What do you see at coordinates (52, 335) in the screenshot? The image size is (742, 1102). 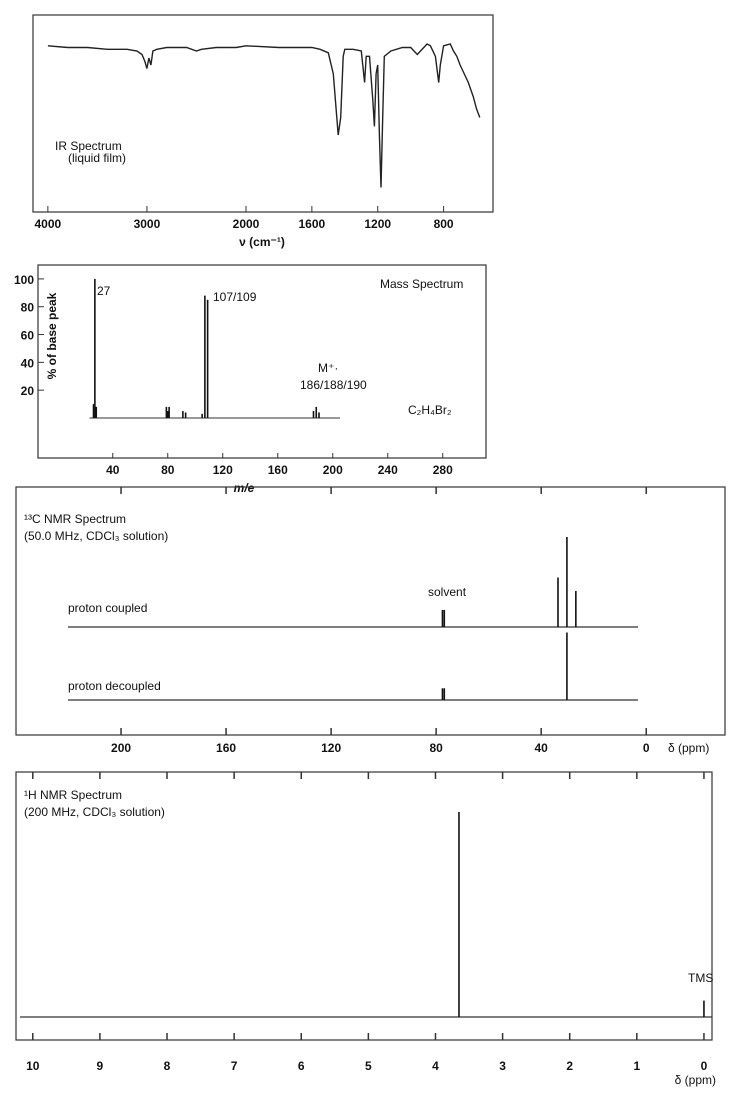 I see `y-axis-label: % of base peak` at bounding box center [52, 335].